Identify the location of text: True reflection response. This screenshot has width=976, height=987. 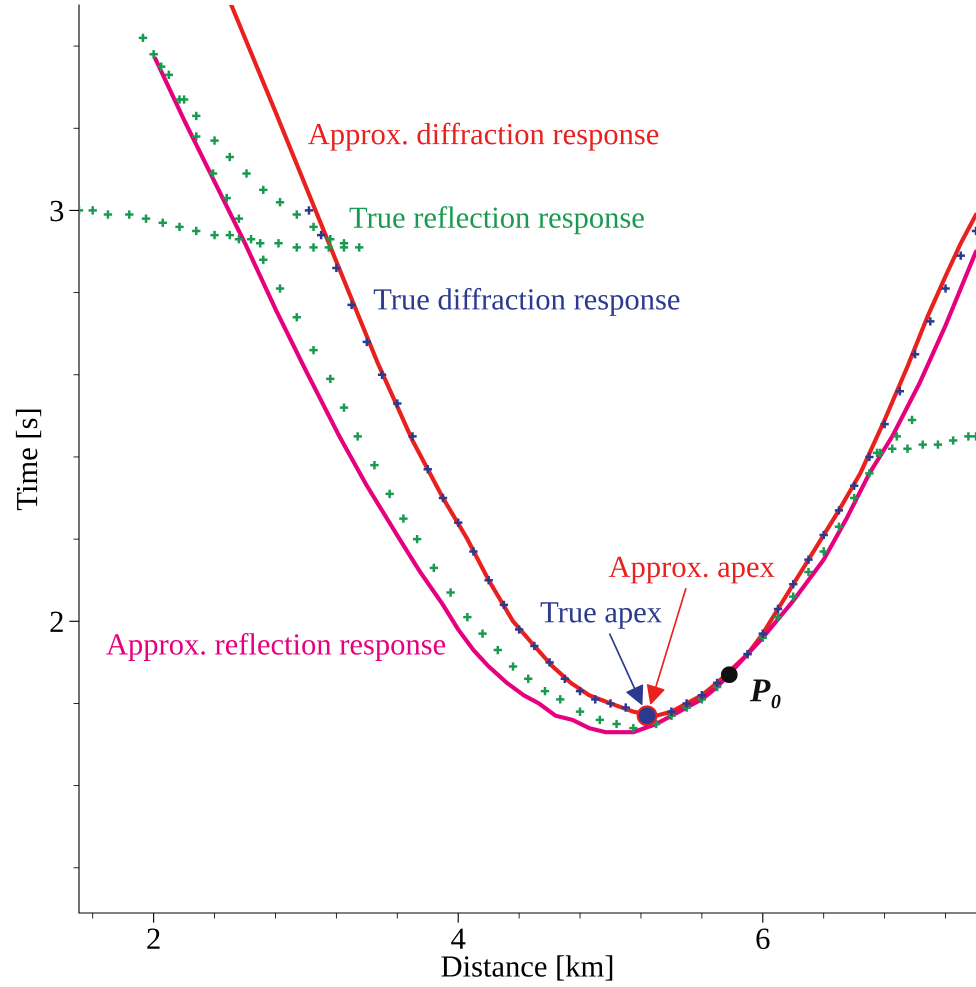
(497, 220).